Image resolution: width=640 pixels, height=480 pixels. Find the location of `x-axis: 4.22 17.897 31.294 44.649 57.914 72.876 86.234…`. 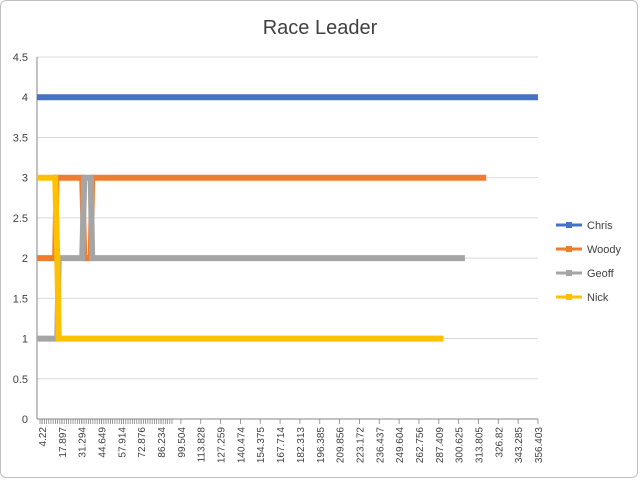

x-axis: 4.22 17.897 31.294 44.649 57.914 72.876 86.234… is located at coordinates (291, 441).